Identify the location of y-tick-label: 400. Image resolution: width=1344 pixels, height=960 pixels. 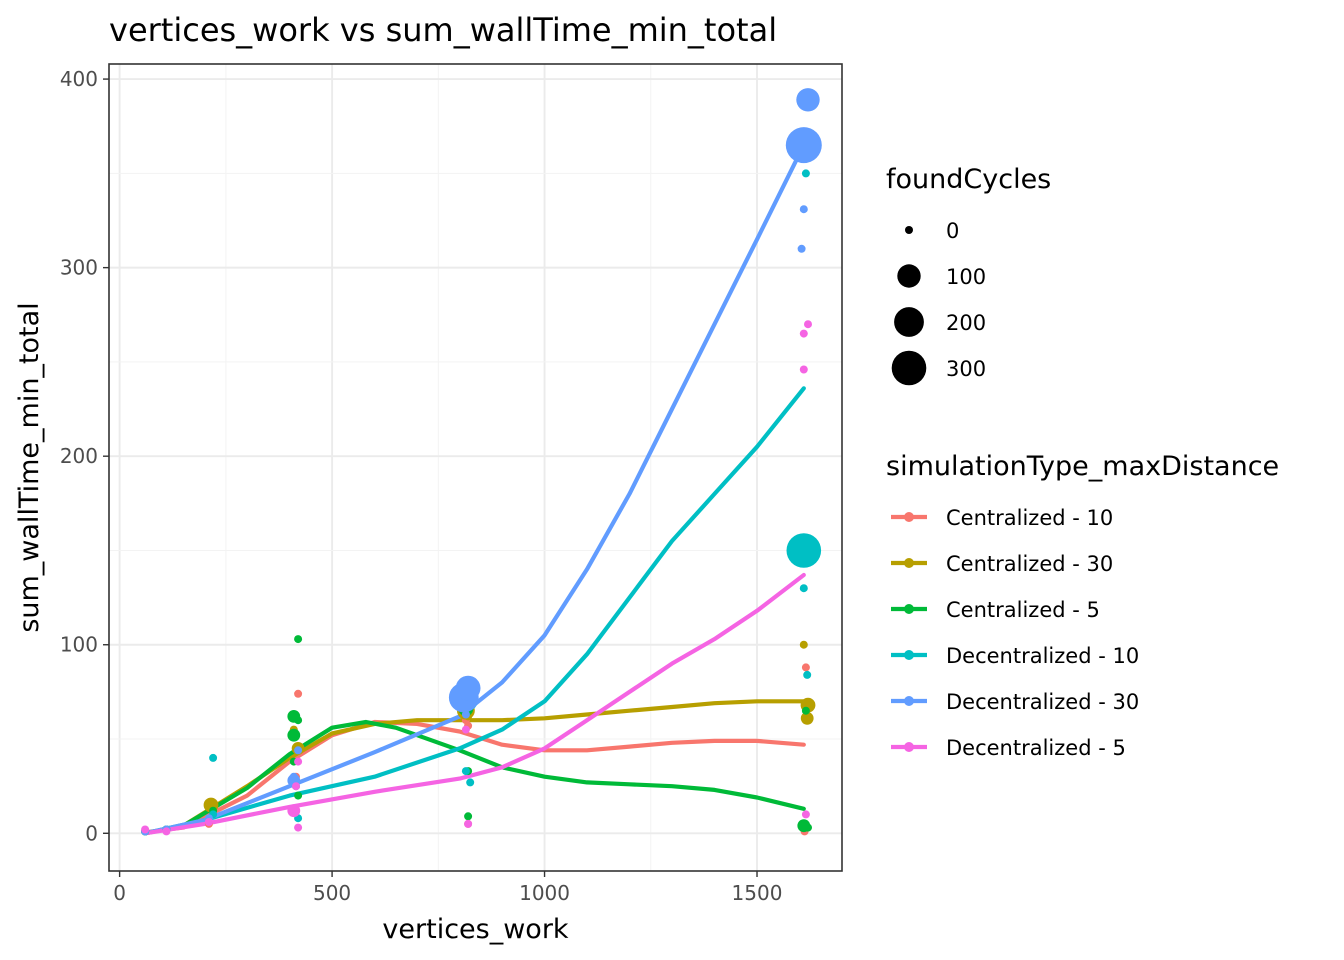
(79, 79).